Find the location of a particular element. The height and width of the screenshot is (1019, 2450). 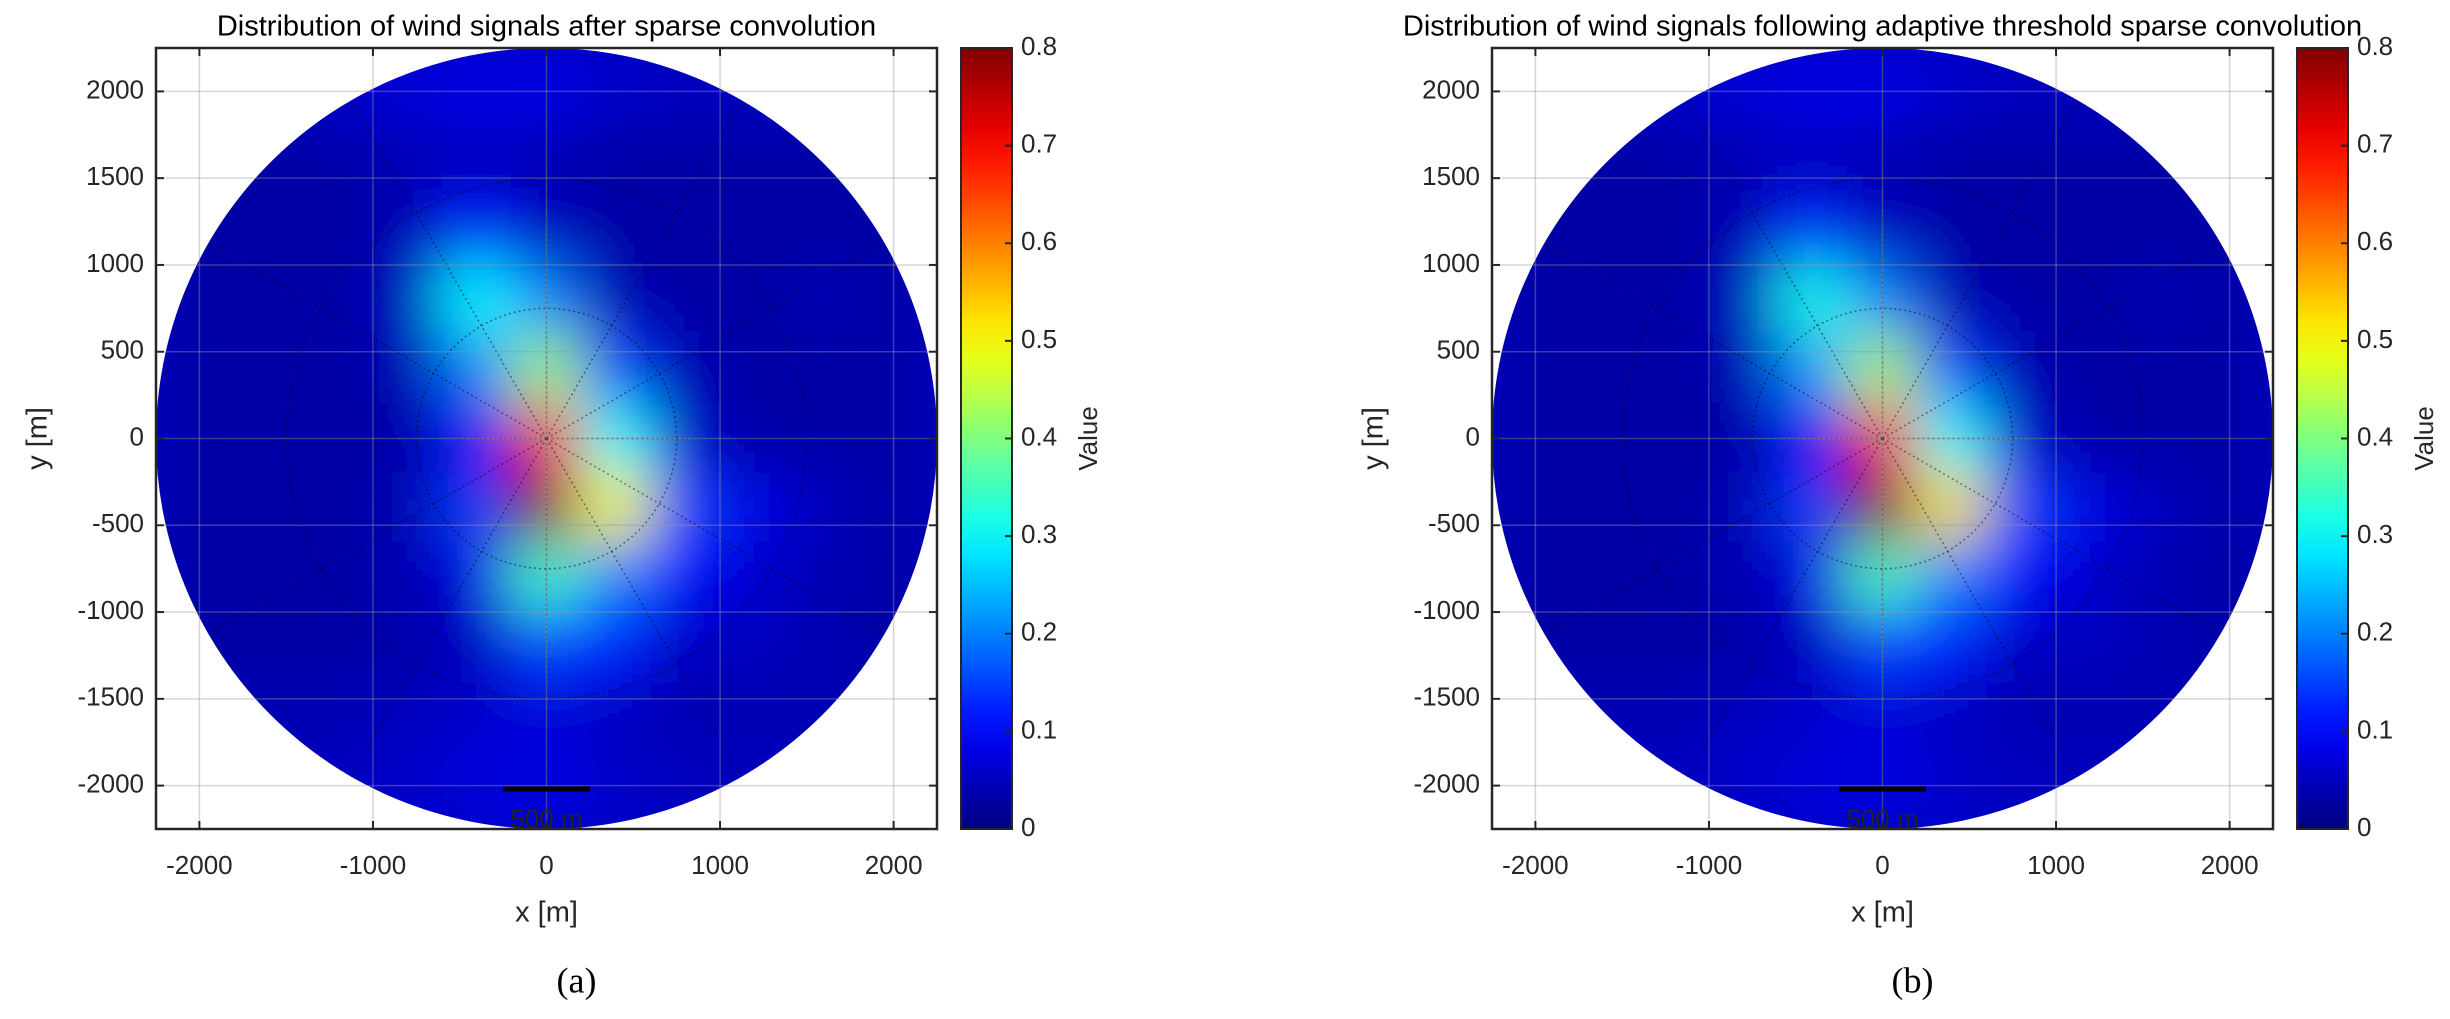

x-tick-label: 1000 is located at coordinates (720, 865).